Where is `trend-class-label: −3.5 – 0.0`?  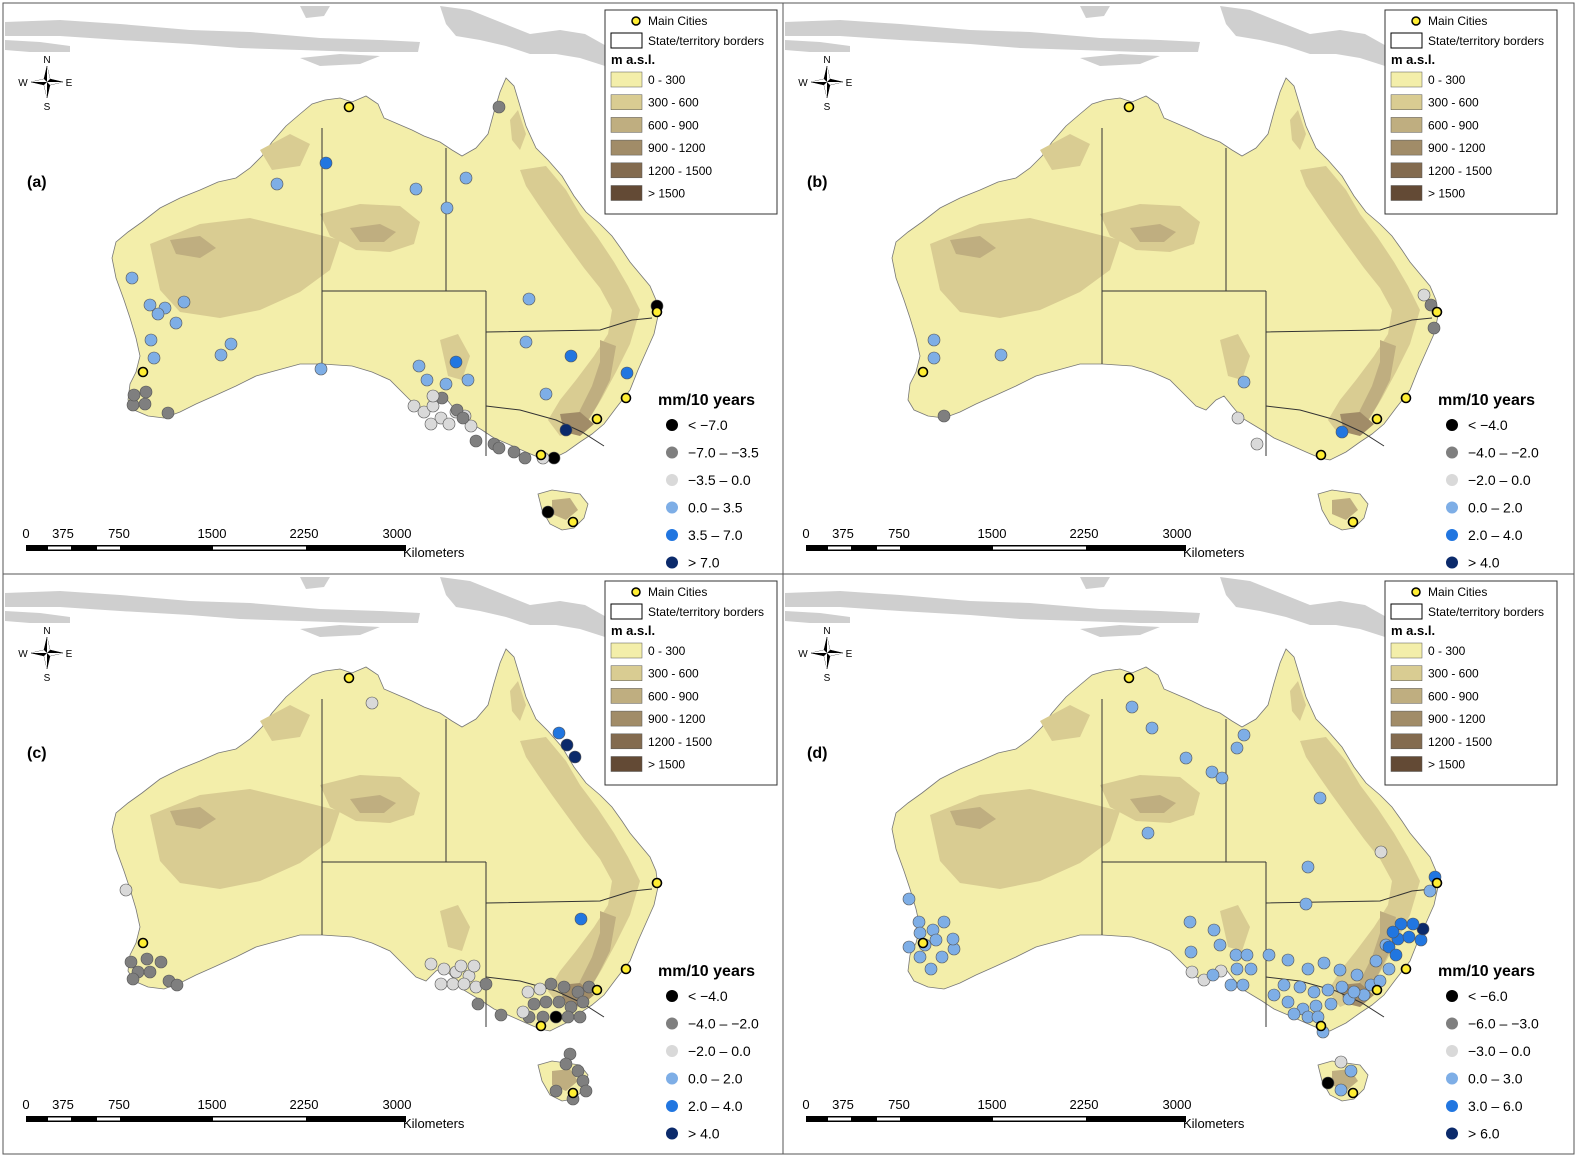 trend-class-label: −3.5 – 0.0 is located at coordinates (719, 480).